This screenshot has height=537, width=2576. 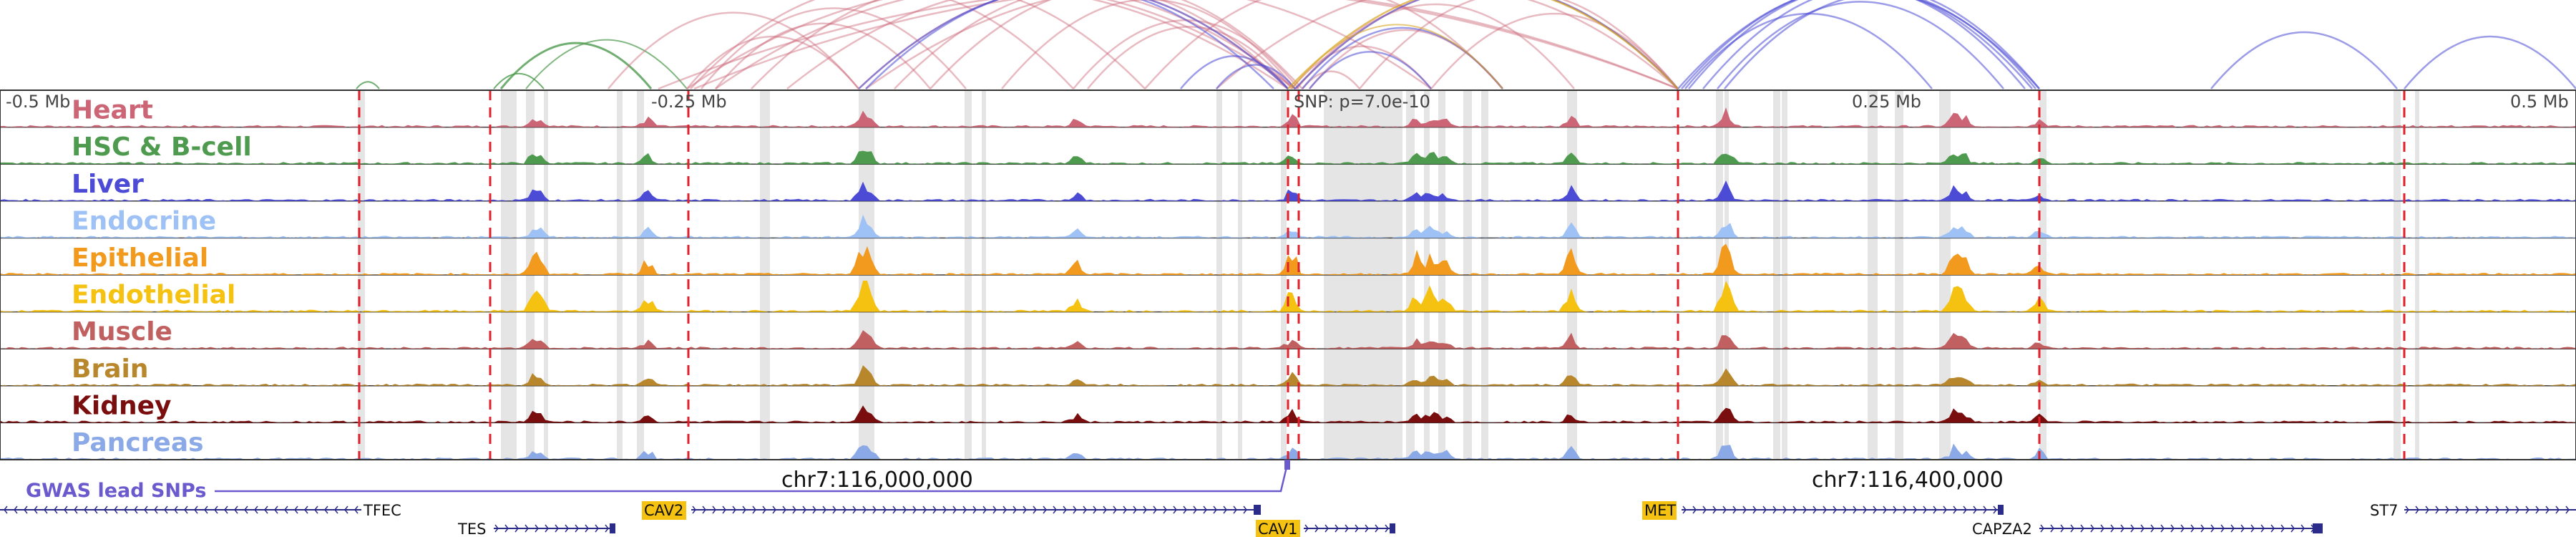 What do you see at coordinates (382, 510) in the screenshot?
I see `gene-tfec-label: TFEC` at bounding box center [382, 510].